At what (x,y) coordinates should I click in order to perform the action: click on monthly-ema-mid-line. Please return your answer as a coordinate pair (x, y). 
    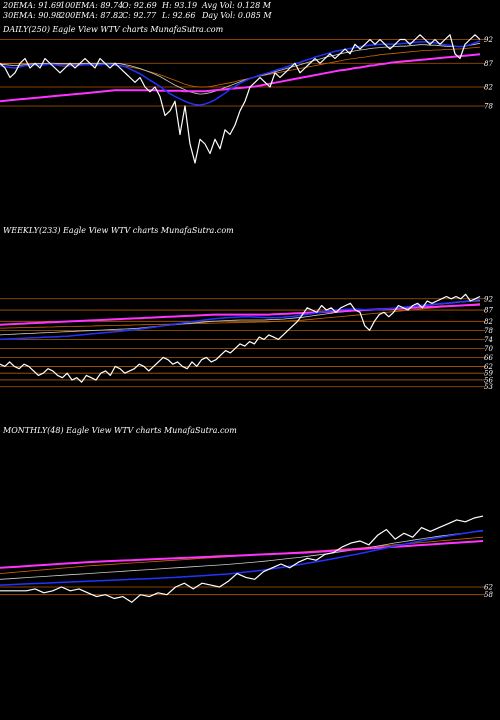
    Looking at the image, I should click on (242, 555).